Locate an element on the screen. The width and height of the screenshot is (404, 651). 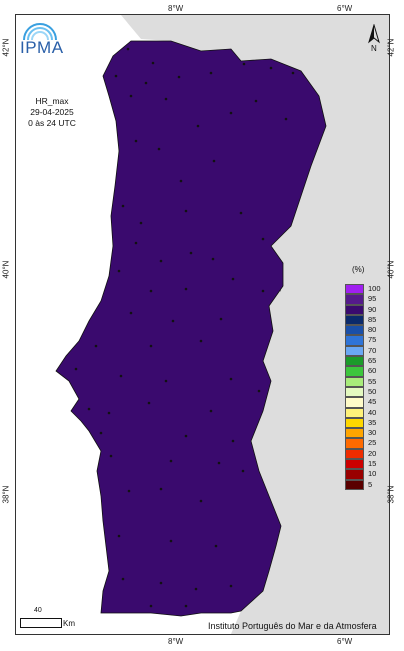
legend-unit: (%) is located at coordinates (358, 269).